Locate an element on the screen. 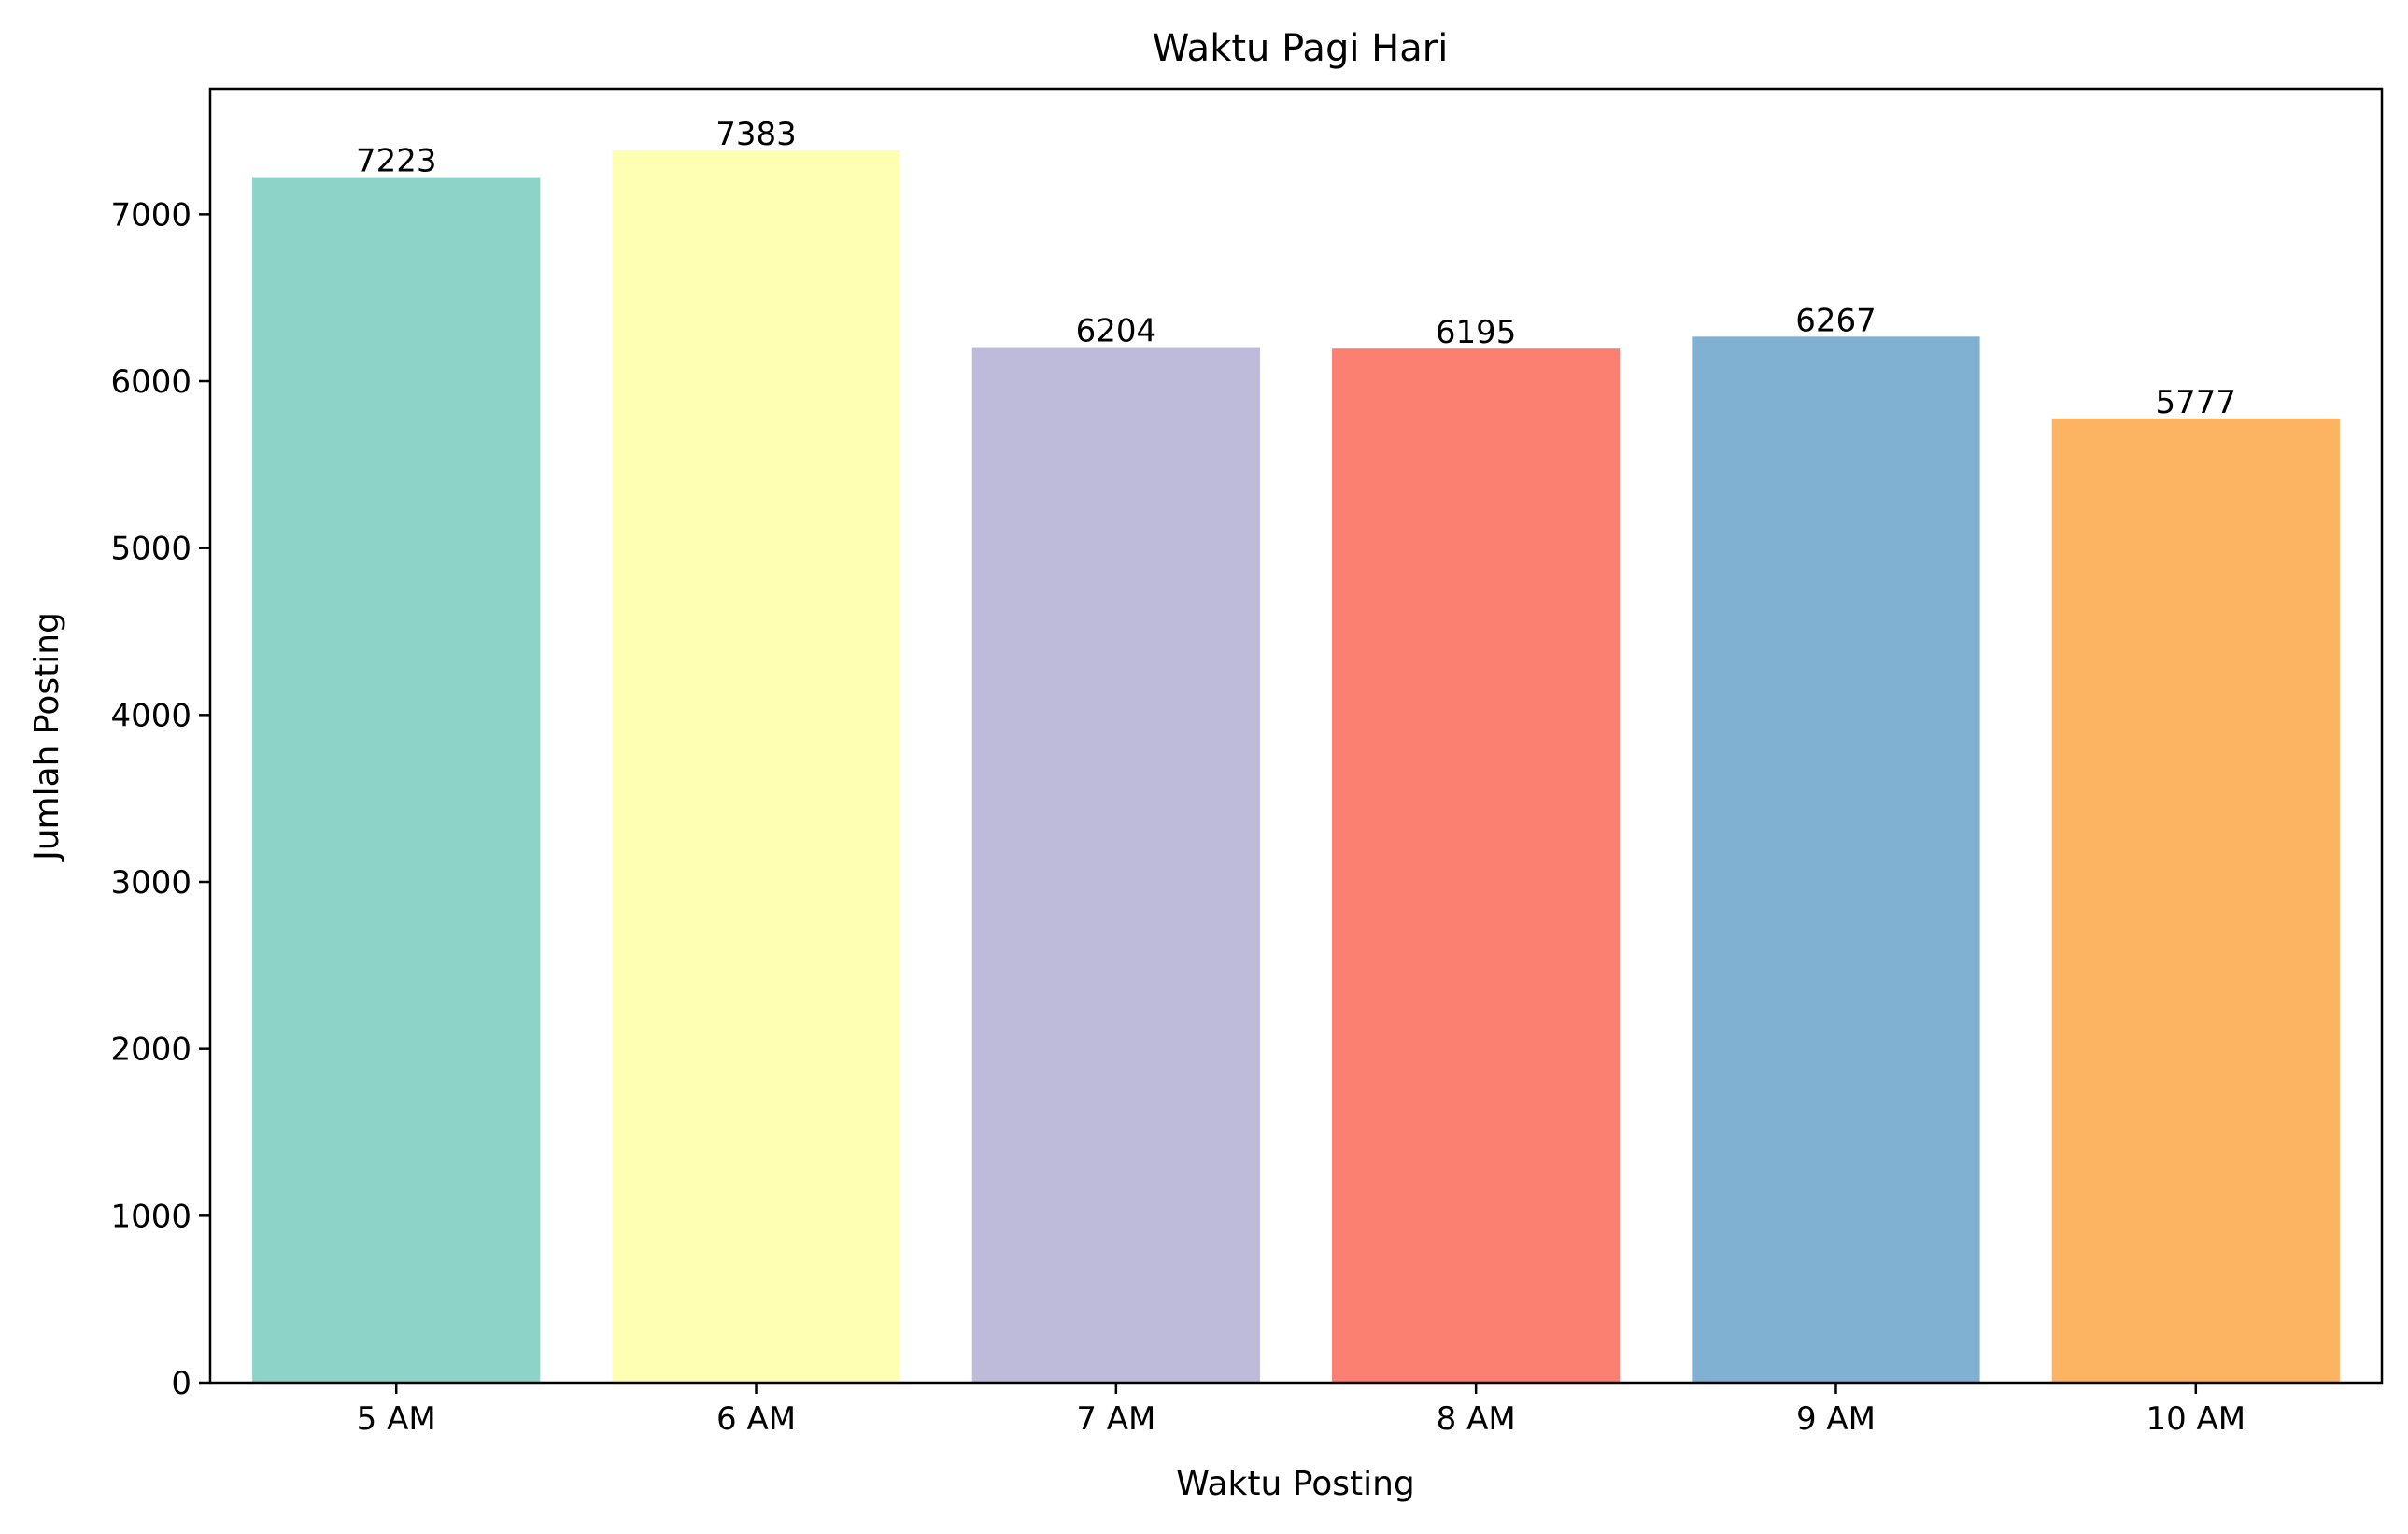  x-tick-label: 5 AM is located at coordinates (396, 1419).